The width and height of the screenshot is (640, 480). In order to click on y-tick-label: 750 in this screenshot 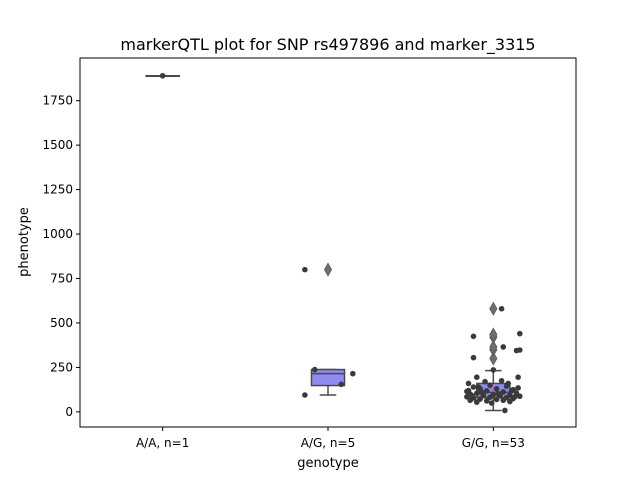, I will do `click(61, 279)`.